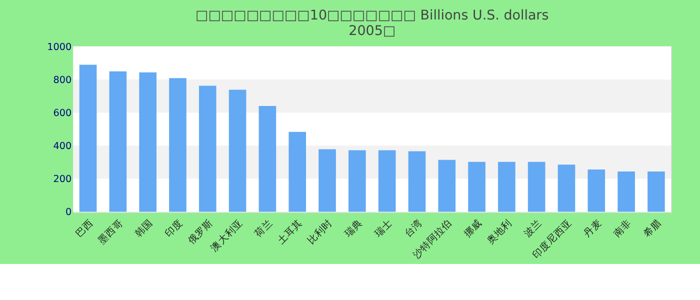  What do you see at coordinates (144, 228) in the screenshot?
I see `x-tick-label: 韩国` at bounding box center [144, 228].